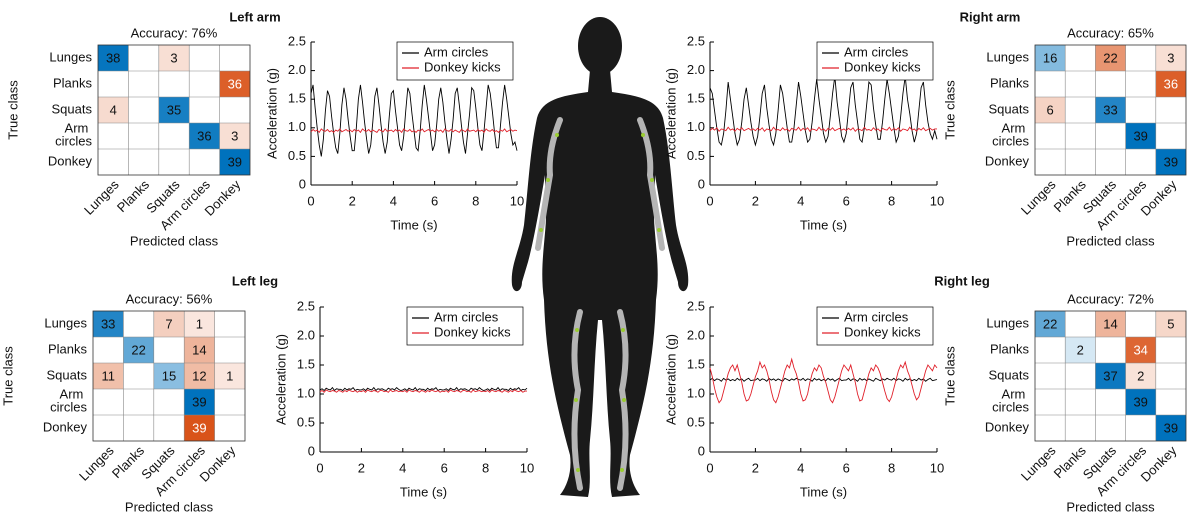  What do you see at coordinates (1140, 375) in the screenshot?
I see `cell-label: 2` at bounding box center [1140, 375].